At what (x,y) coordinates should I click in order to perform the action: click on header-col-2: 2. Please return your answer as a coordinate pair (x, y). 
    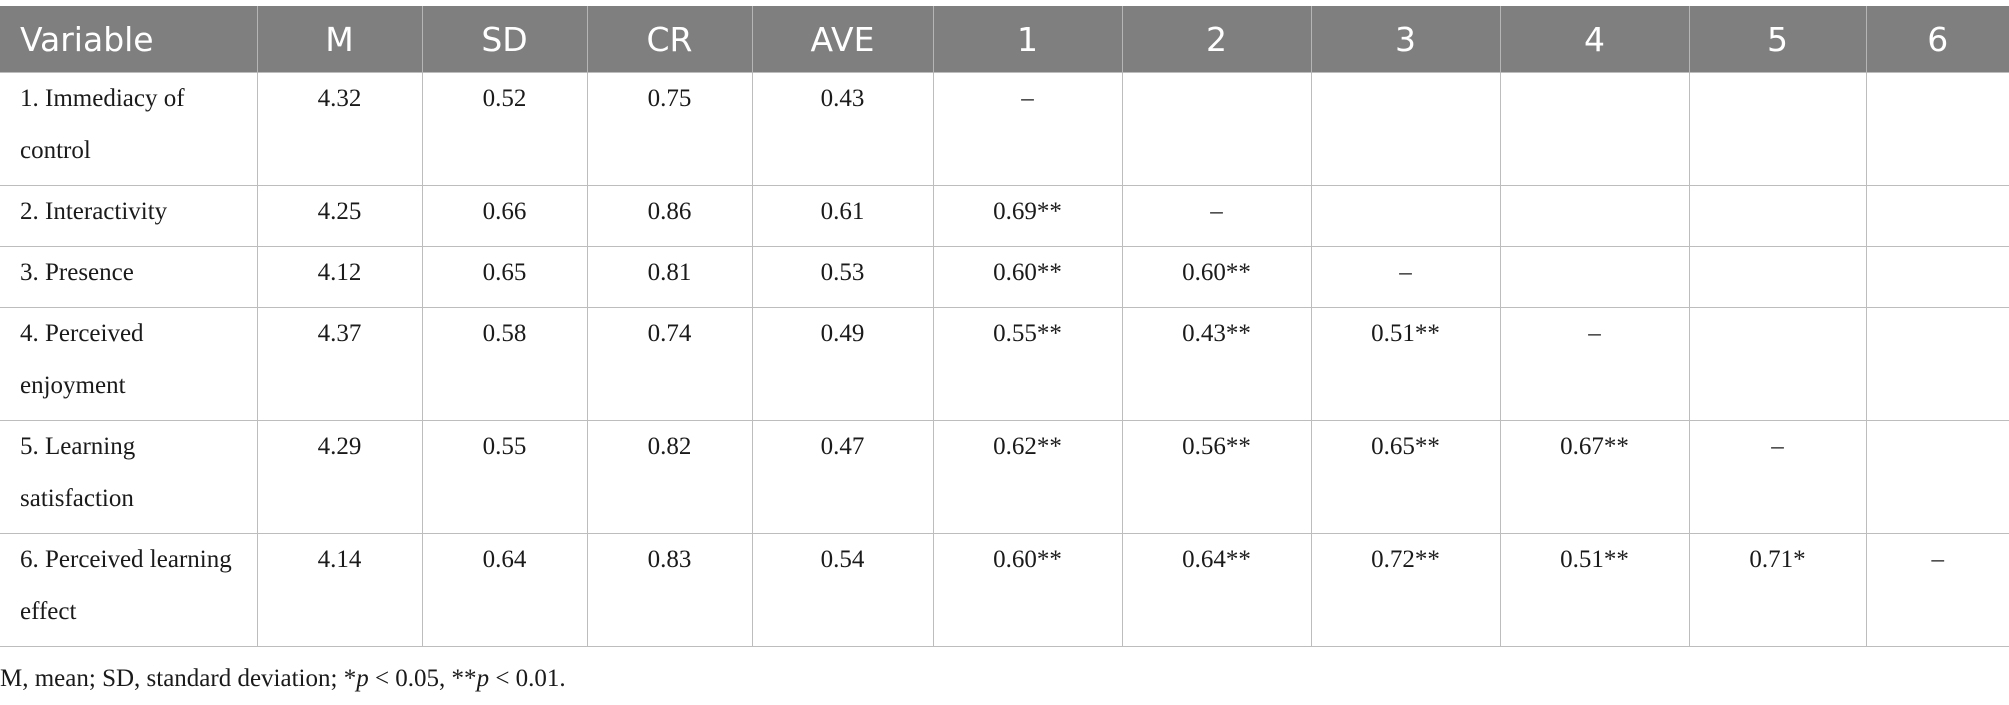
    Looking at the image, I should click on (1216, 39).